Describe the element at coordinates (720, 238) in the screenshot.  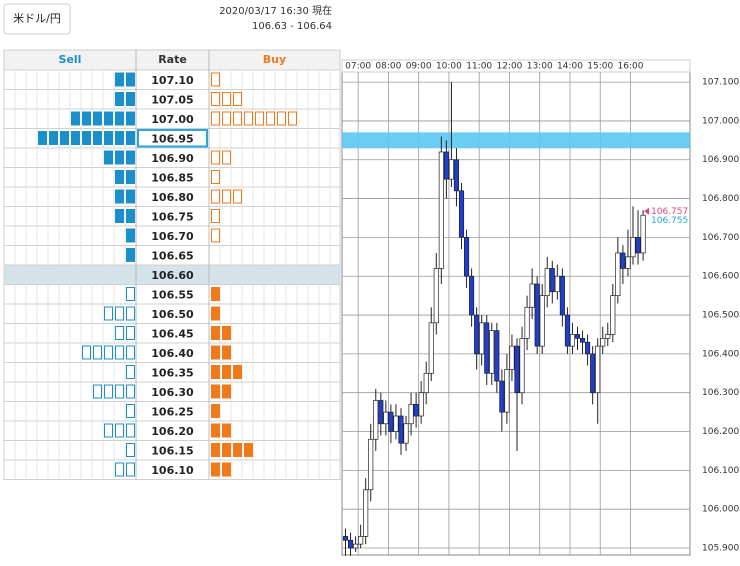
I see `y-tick-label: 106.700` at that location.